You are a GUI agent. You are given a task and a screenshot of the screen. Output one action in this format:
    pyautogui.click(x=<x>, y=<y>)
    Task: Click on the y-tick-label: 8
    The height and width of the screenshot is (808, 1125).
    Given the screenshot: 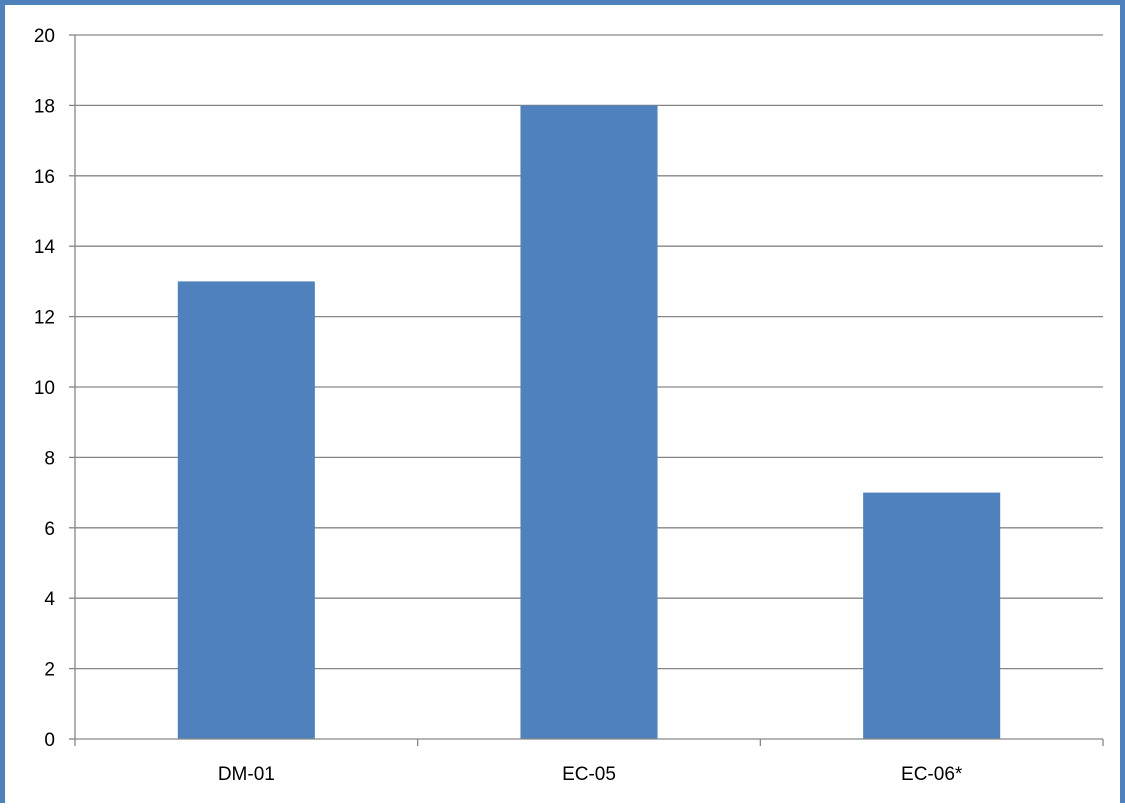 What is the action you would take?
    pyautogui.click(x=49, y=458)
    